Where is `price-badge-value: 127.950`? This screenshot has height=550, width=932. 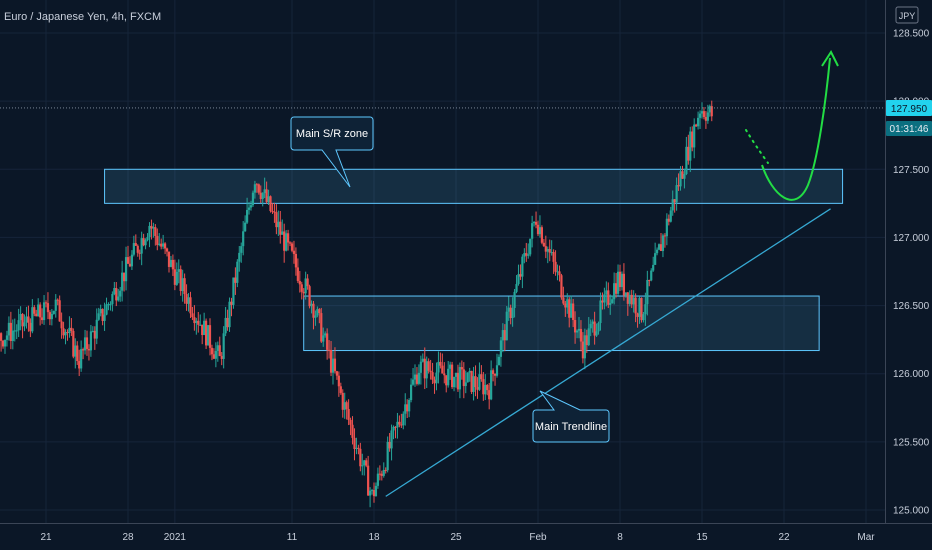 price-badge-value: 127.950 is located at coordinates (909, 109).